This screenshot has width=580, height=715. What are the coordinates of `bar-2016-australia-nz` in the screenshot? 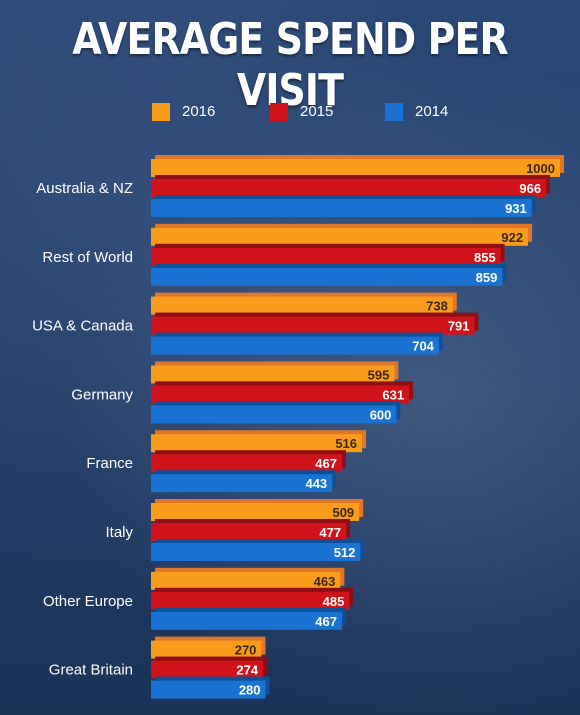 It's located at (355, 168).